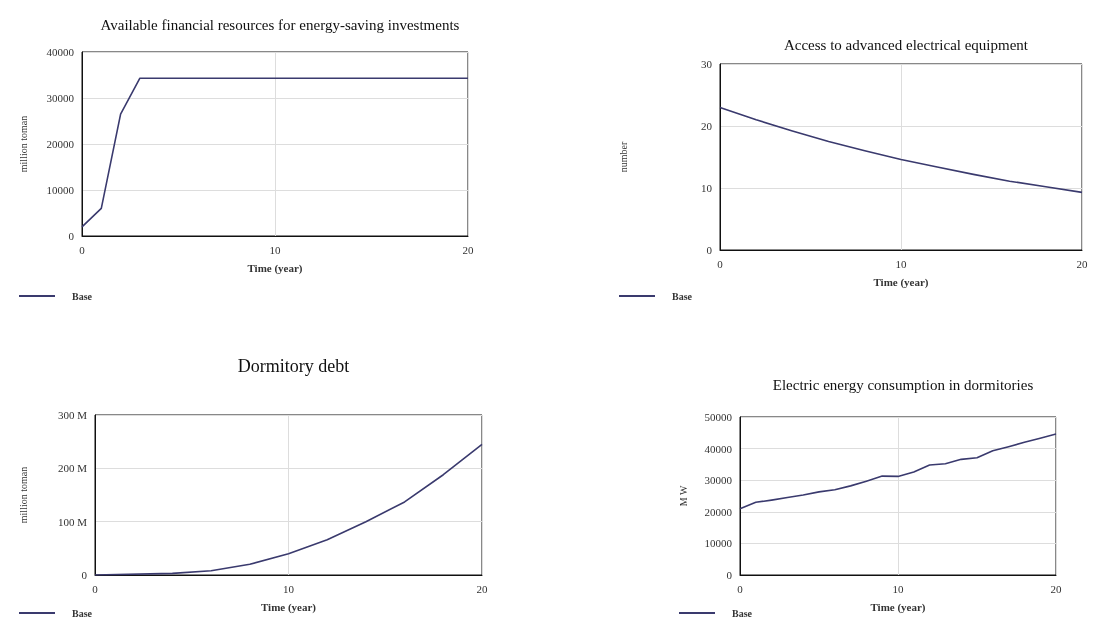  What do you see at coordinates (293, 366) in the screenshot?
I see `chart-title: Dormitory debt` at bounding box center [293, 366].